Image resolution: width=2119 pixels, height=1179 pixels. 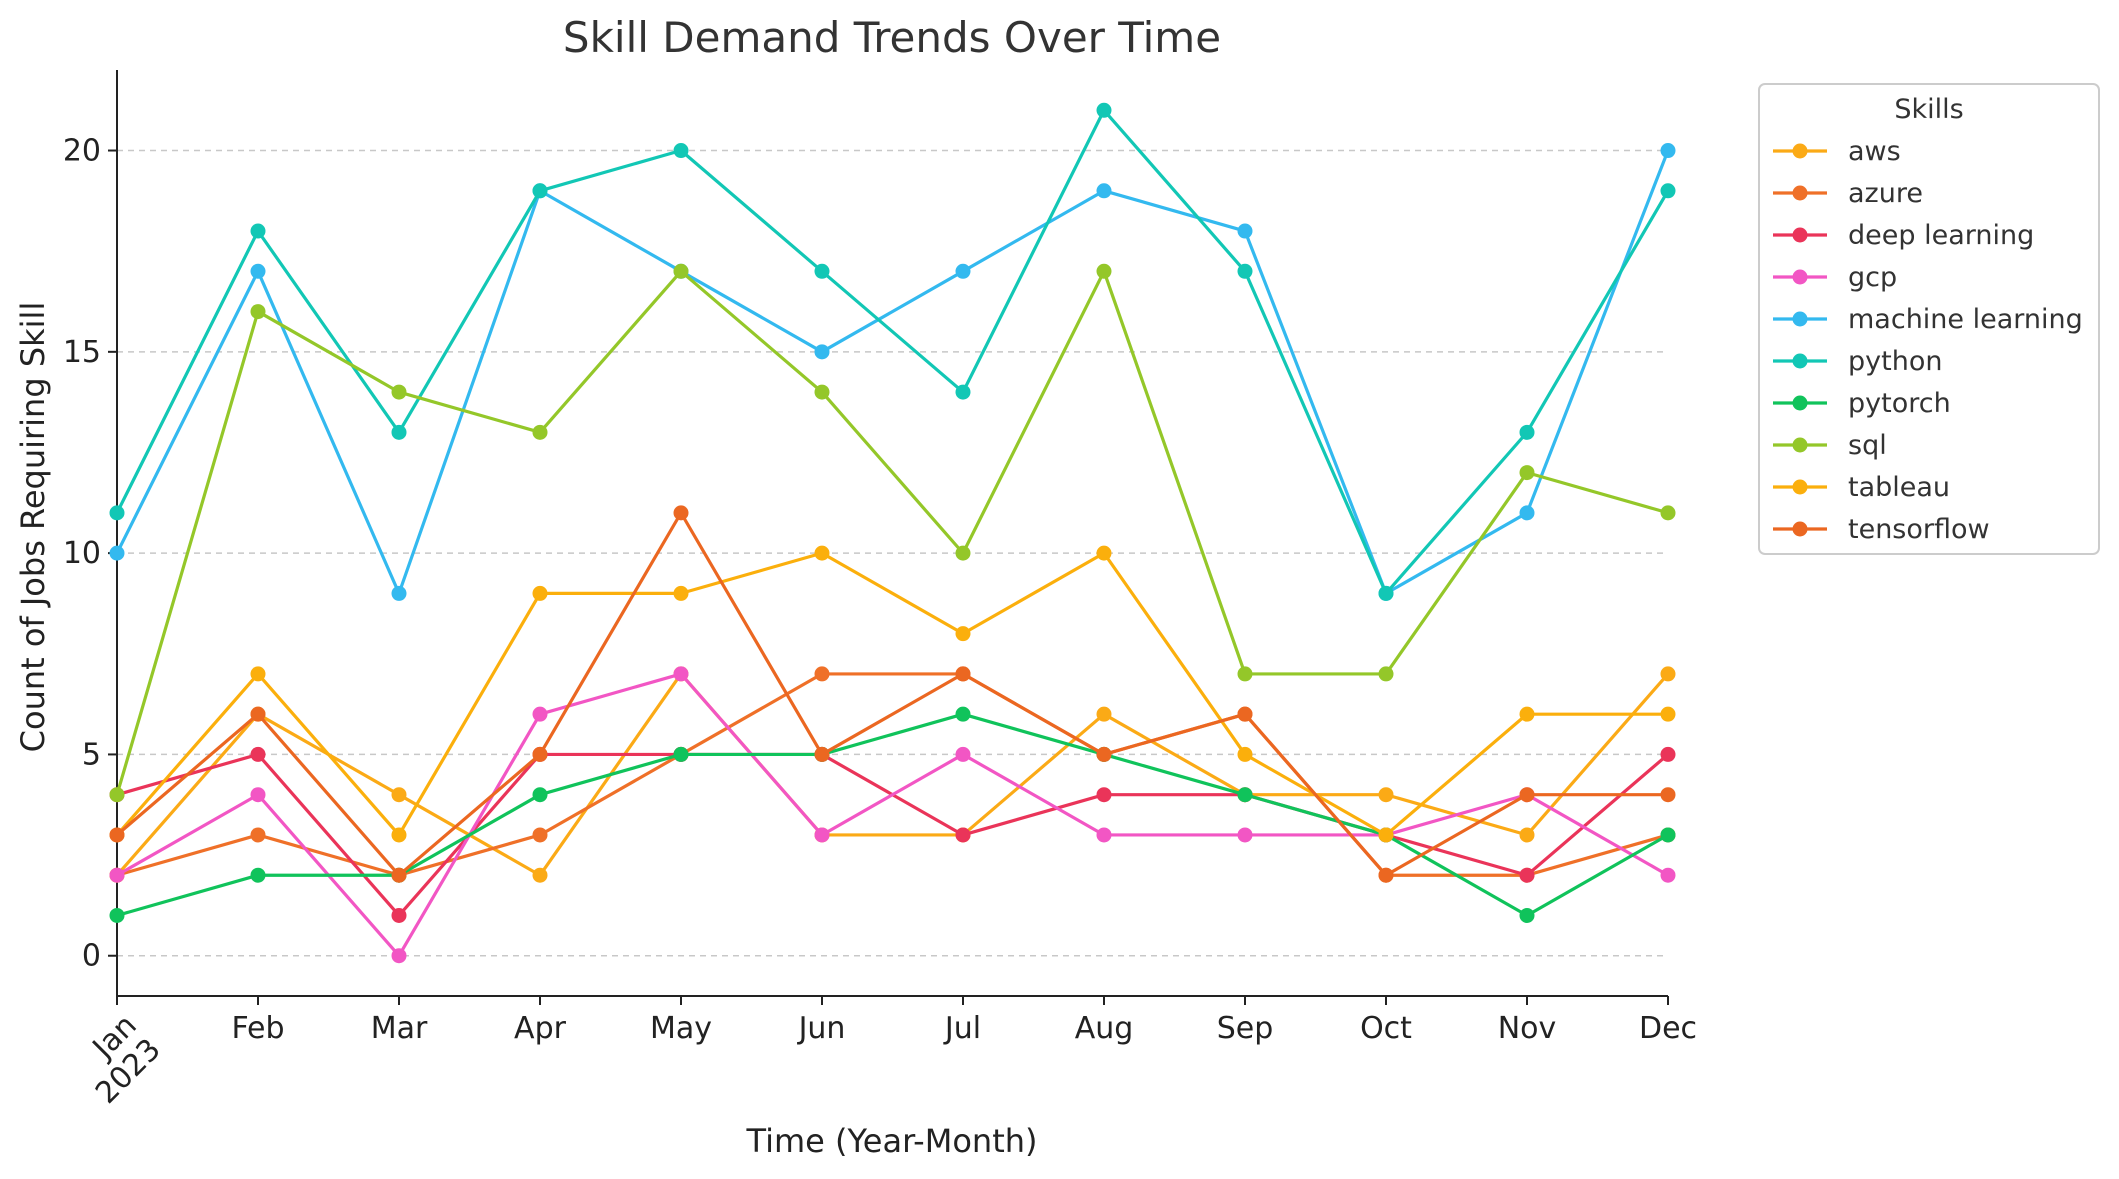 I want to click on legend-item-tableau: tableau, so click(x=1861, y=487).